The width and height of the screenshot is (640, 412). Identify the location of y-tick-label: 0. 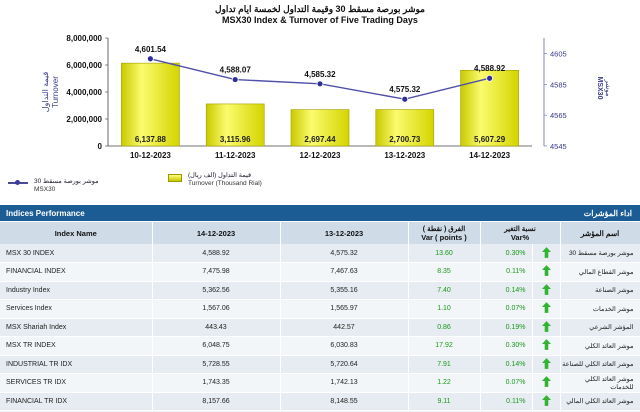
(100, 146).